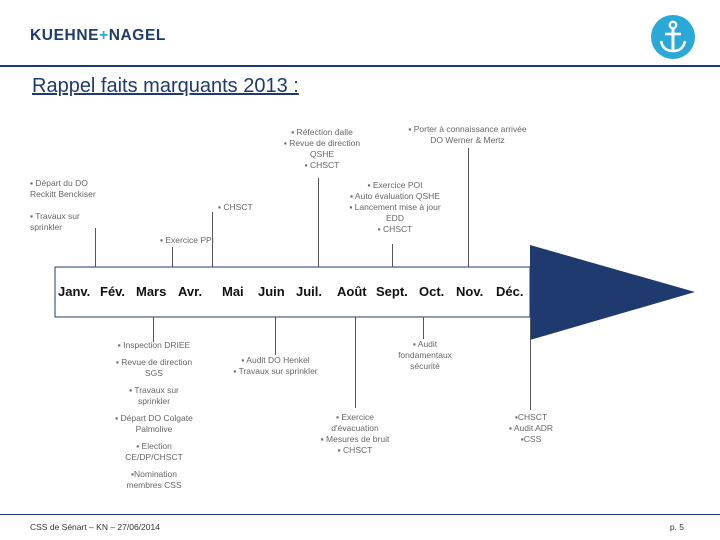 Image resolution: width=720 pixels, height=540 pixels. I want to click on tick-mar-below, so click(153, 329).